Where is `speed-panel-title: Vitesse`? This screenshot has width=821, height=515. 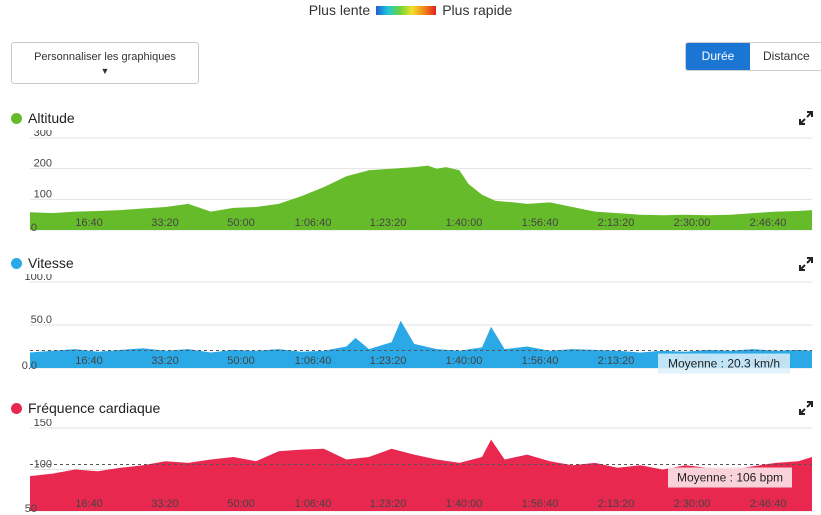
speed-panel-title: Vitesse is located at coordinates (42, 263).